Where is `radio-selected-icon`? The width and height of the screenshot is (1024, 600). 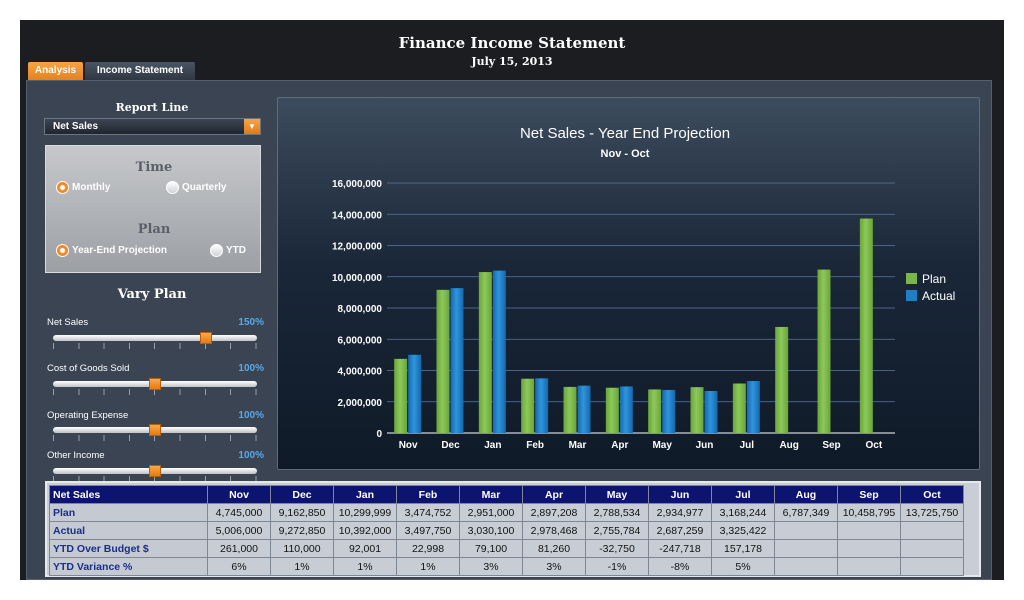 radio-selected-icon is located at coordinates (62, 250).